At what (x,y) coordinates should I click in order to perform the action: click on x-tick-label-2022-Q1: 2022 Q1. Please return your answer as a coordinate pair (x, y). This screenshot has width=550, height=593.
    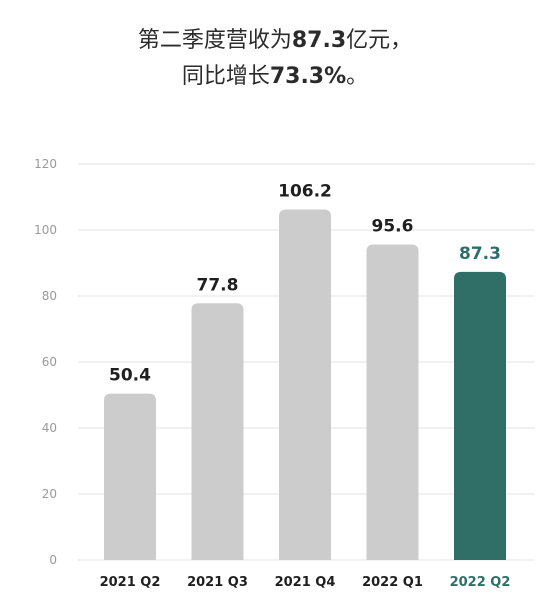
    Looking at the image, I should click on (392, 582).